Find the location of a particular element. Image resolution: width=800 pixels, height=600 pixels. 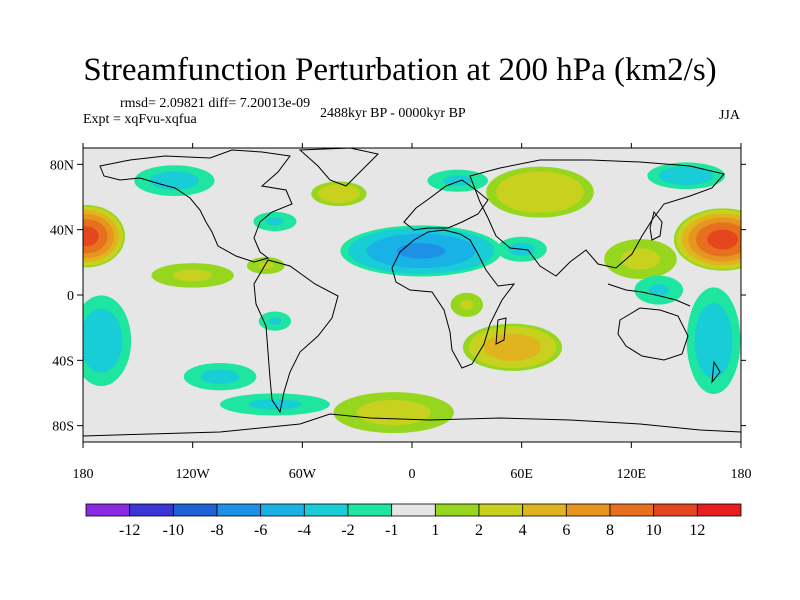

south-america-outline is located at coordinates (296, 336).